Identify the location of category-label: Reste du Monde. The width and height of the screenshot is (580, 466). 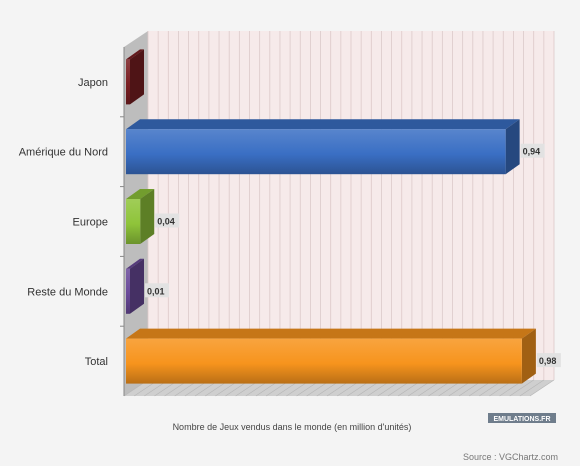
(67, 292).